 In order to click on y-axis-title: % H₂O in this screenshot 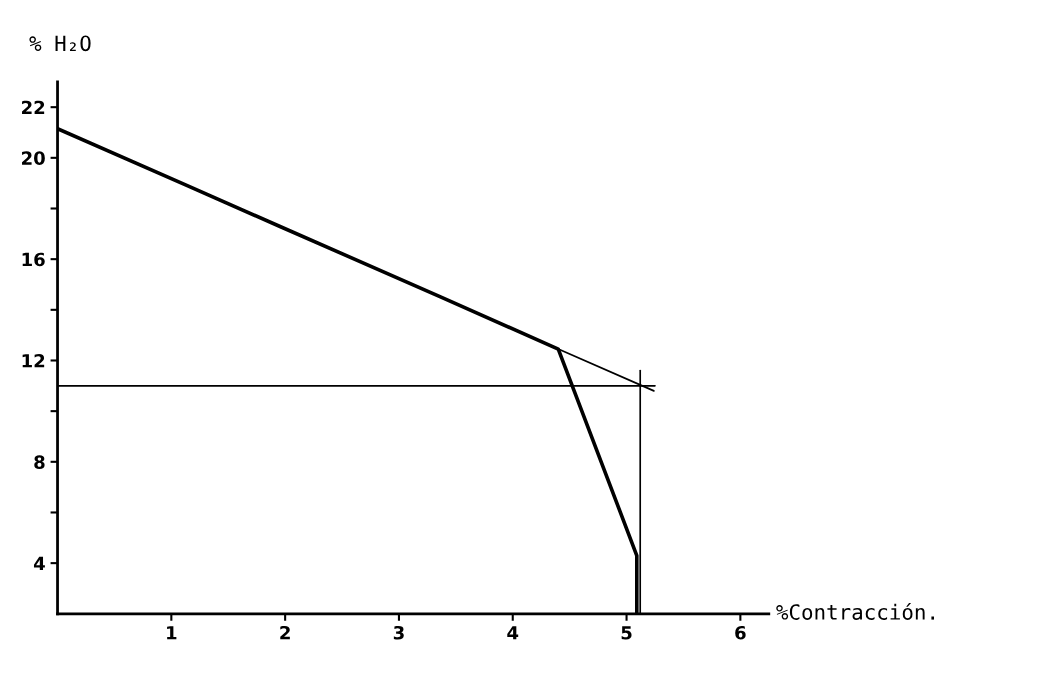, I will do `click(60, 43)`.